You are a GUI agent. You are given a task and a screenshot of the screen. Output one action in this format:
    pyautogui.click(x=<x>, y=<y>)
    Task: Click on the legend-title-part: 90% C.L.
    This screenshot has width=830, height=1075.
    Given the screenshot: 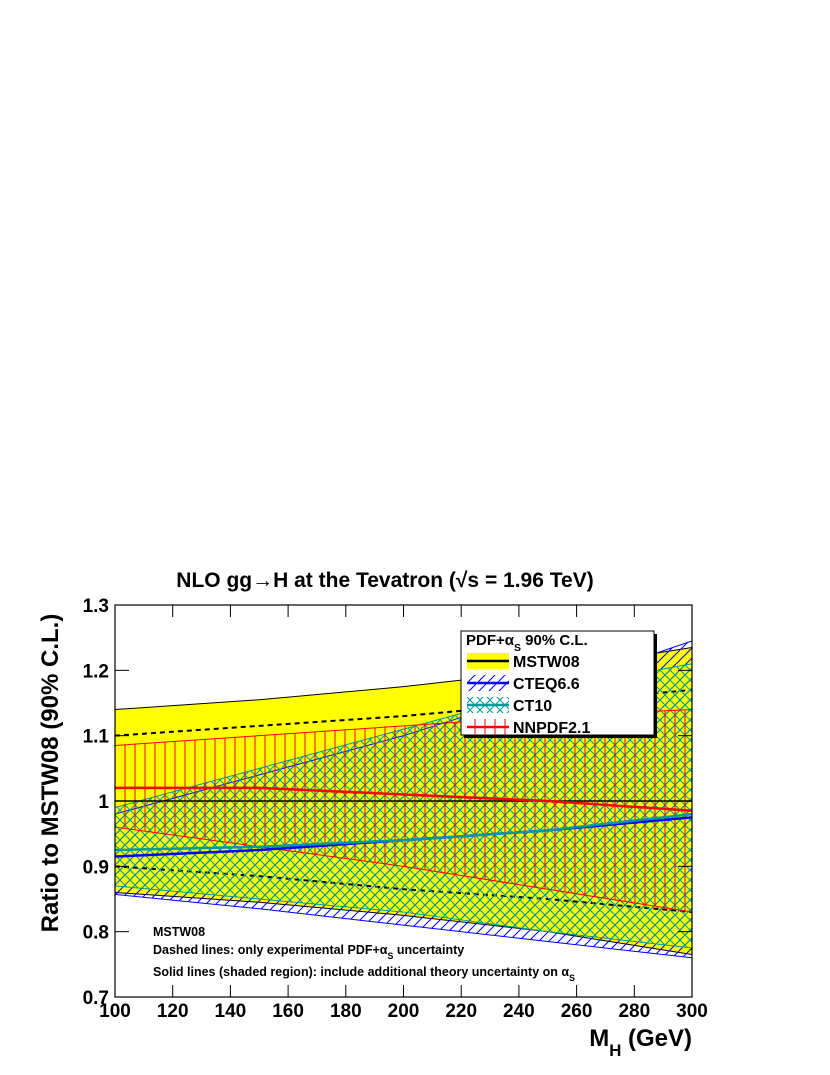 What is the action you would take?
    pyautogui.click(x=554, y=640)
    